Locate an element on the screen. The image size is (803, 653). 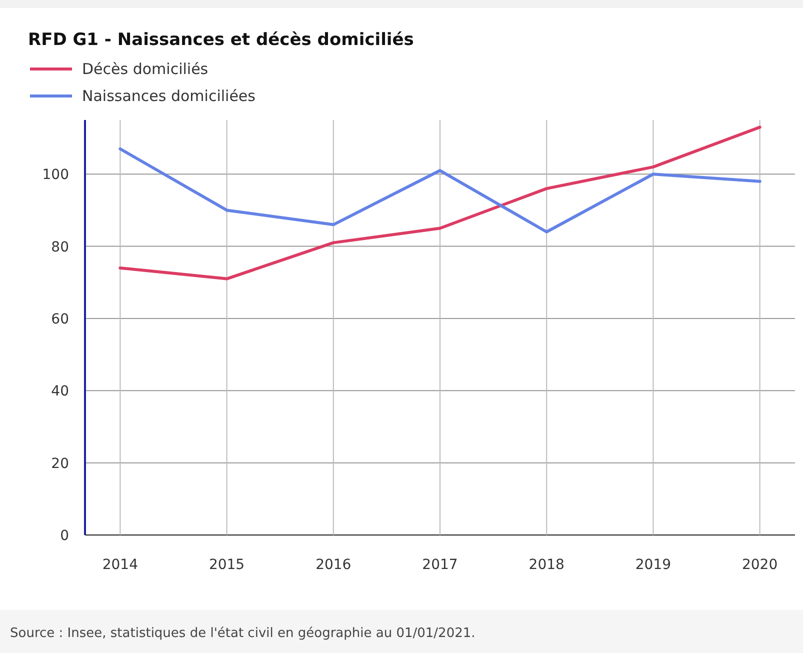
x-tick-label: 2019 is located at coordinates (653, 565).